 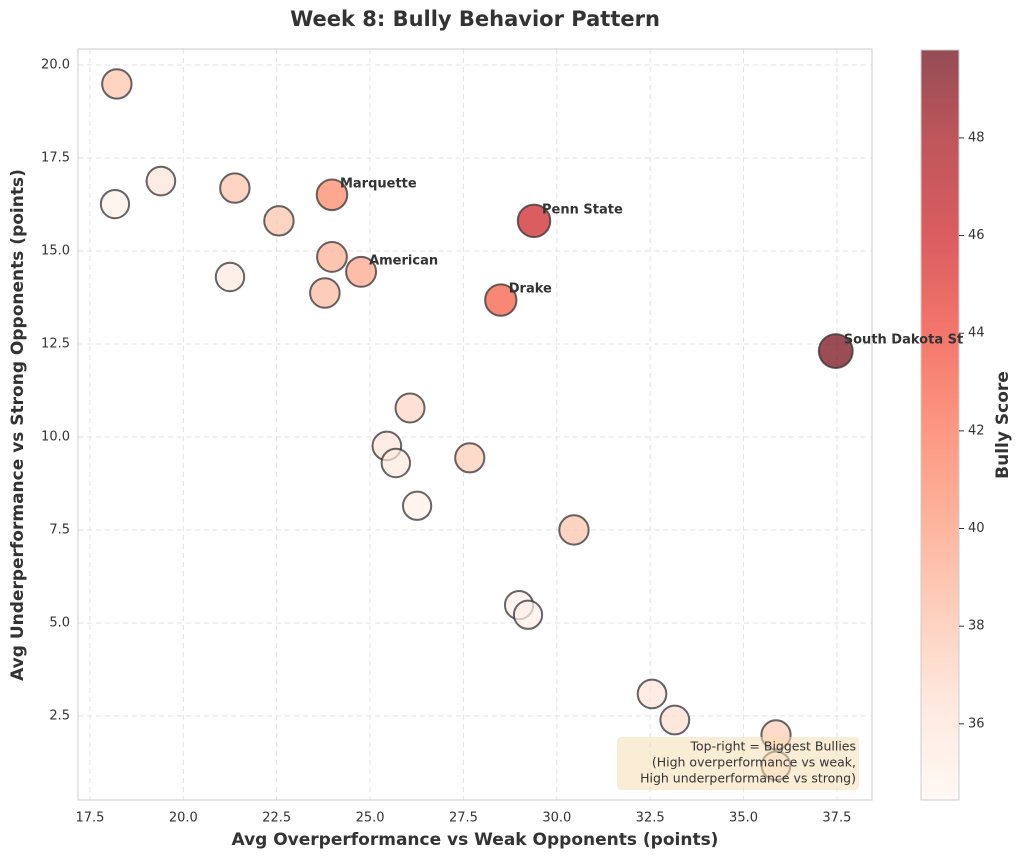 I want to click on x-tick-label: 37.5, so click(x=836, y=818).